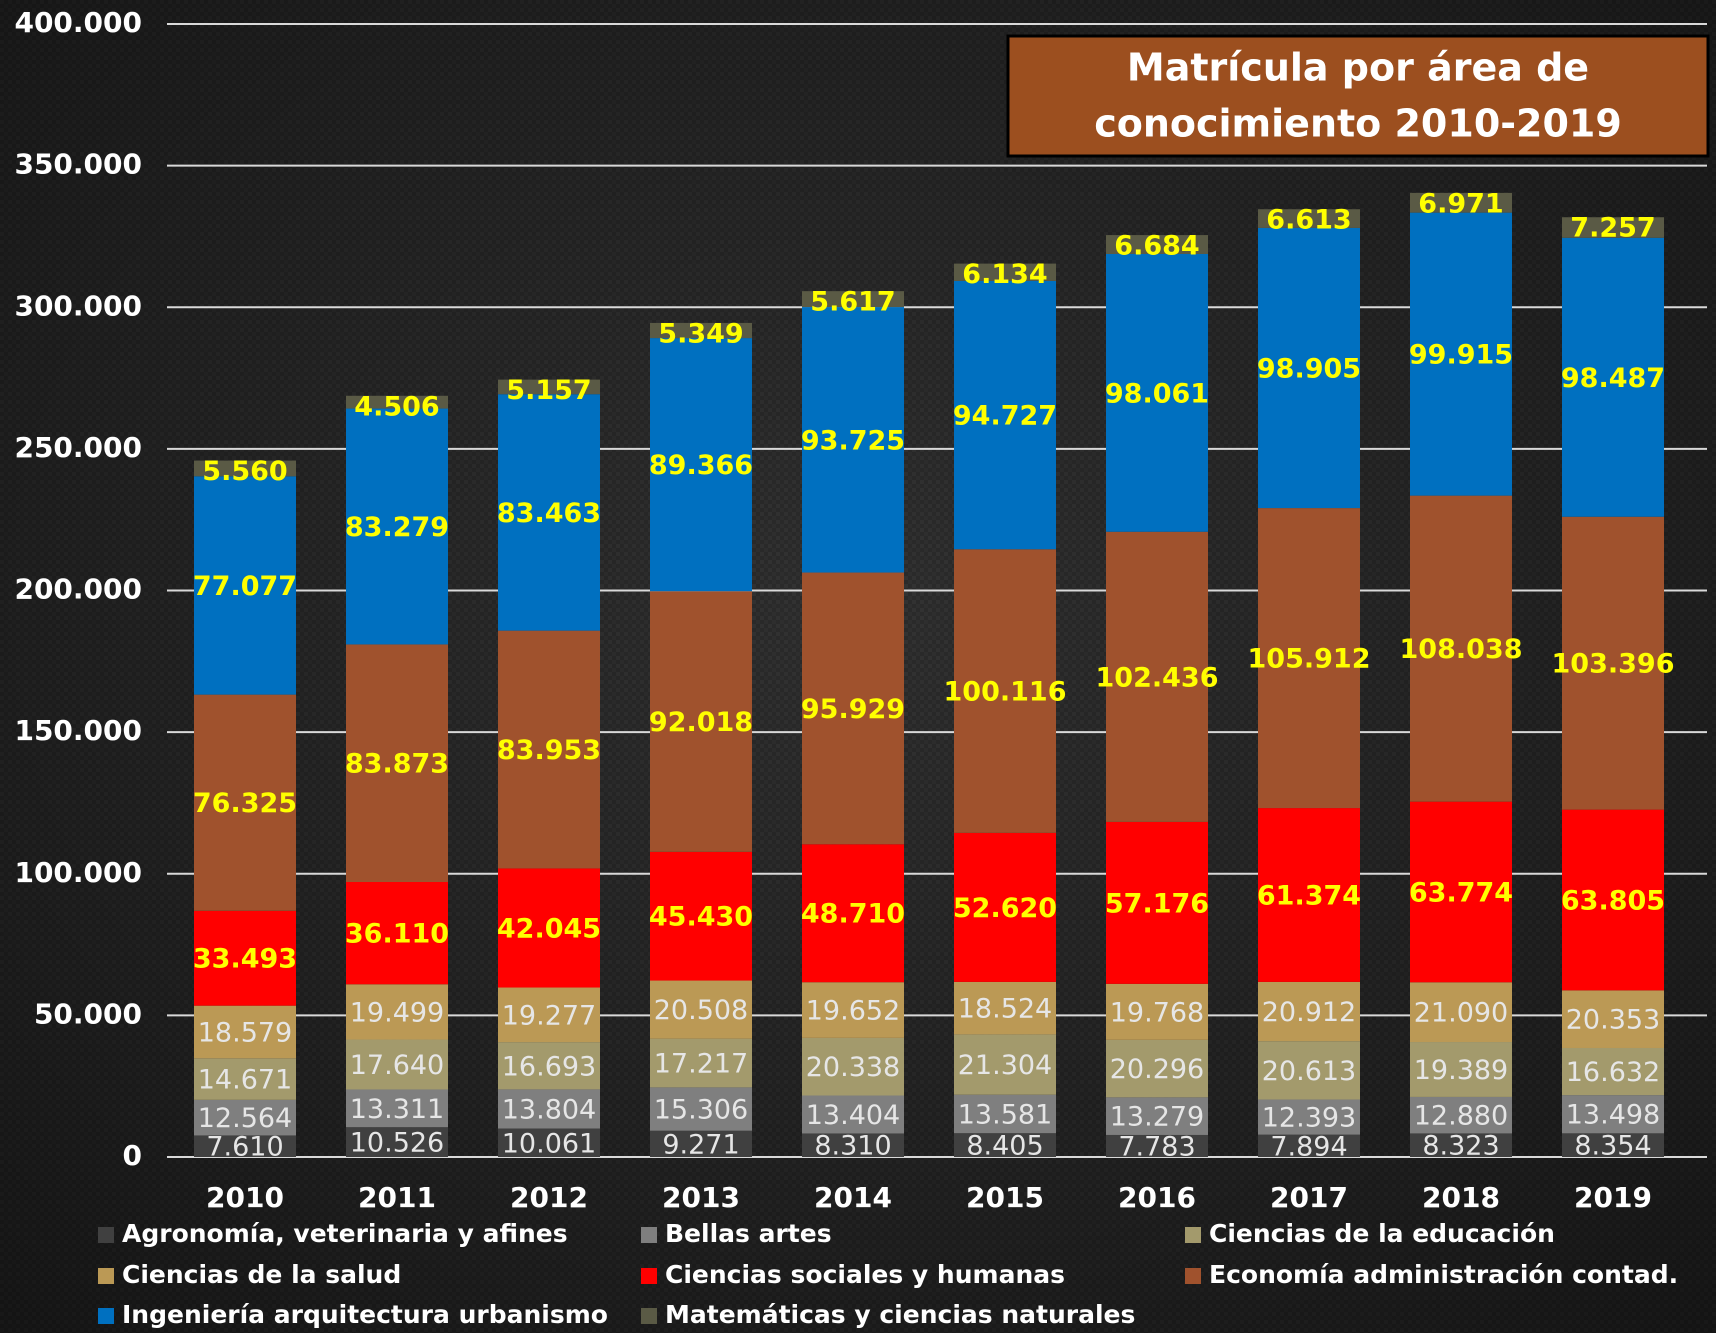 The width and height of the screenshot is (1716, 1333). What do you see at coordinates (1156, 1146) in the screenshot?
I see `value-label: 7.783` at bounding box center [1156, 1146].